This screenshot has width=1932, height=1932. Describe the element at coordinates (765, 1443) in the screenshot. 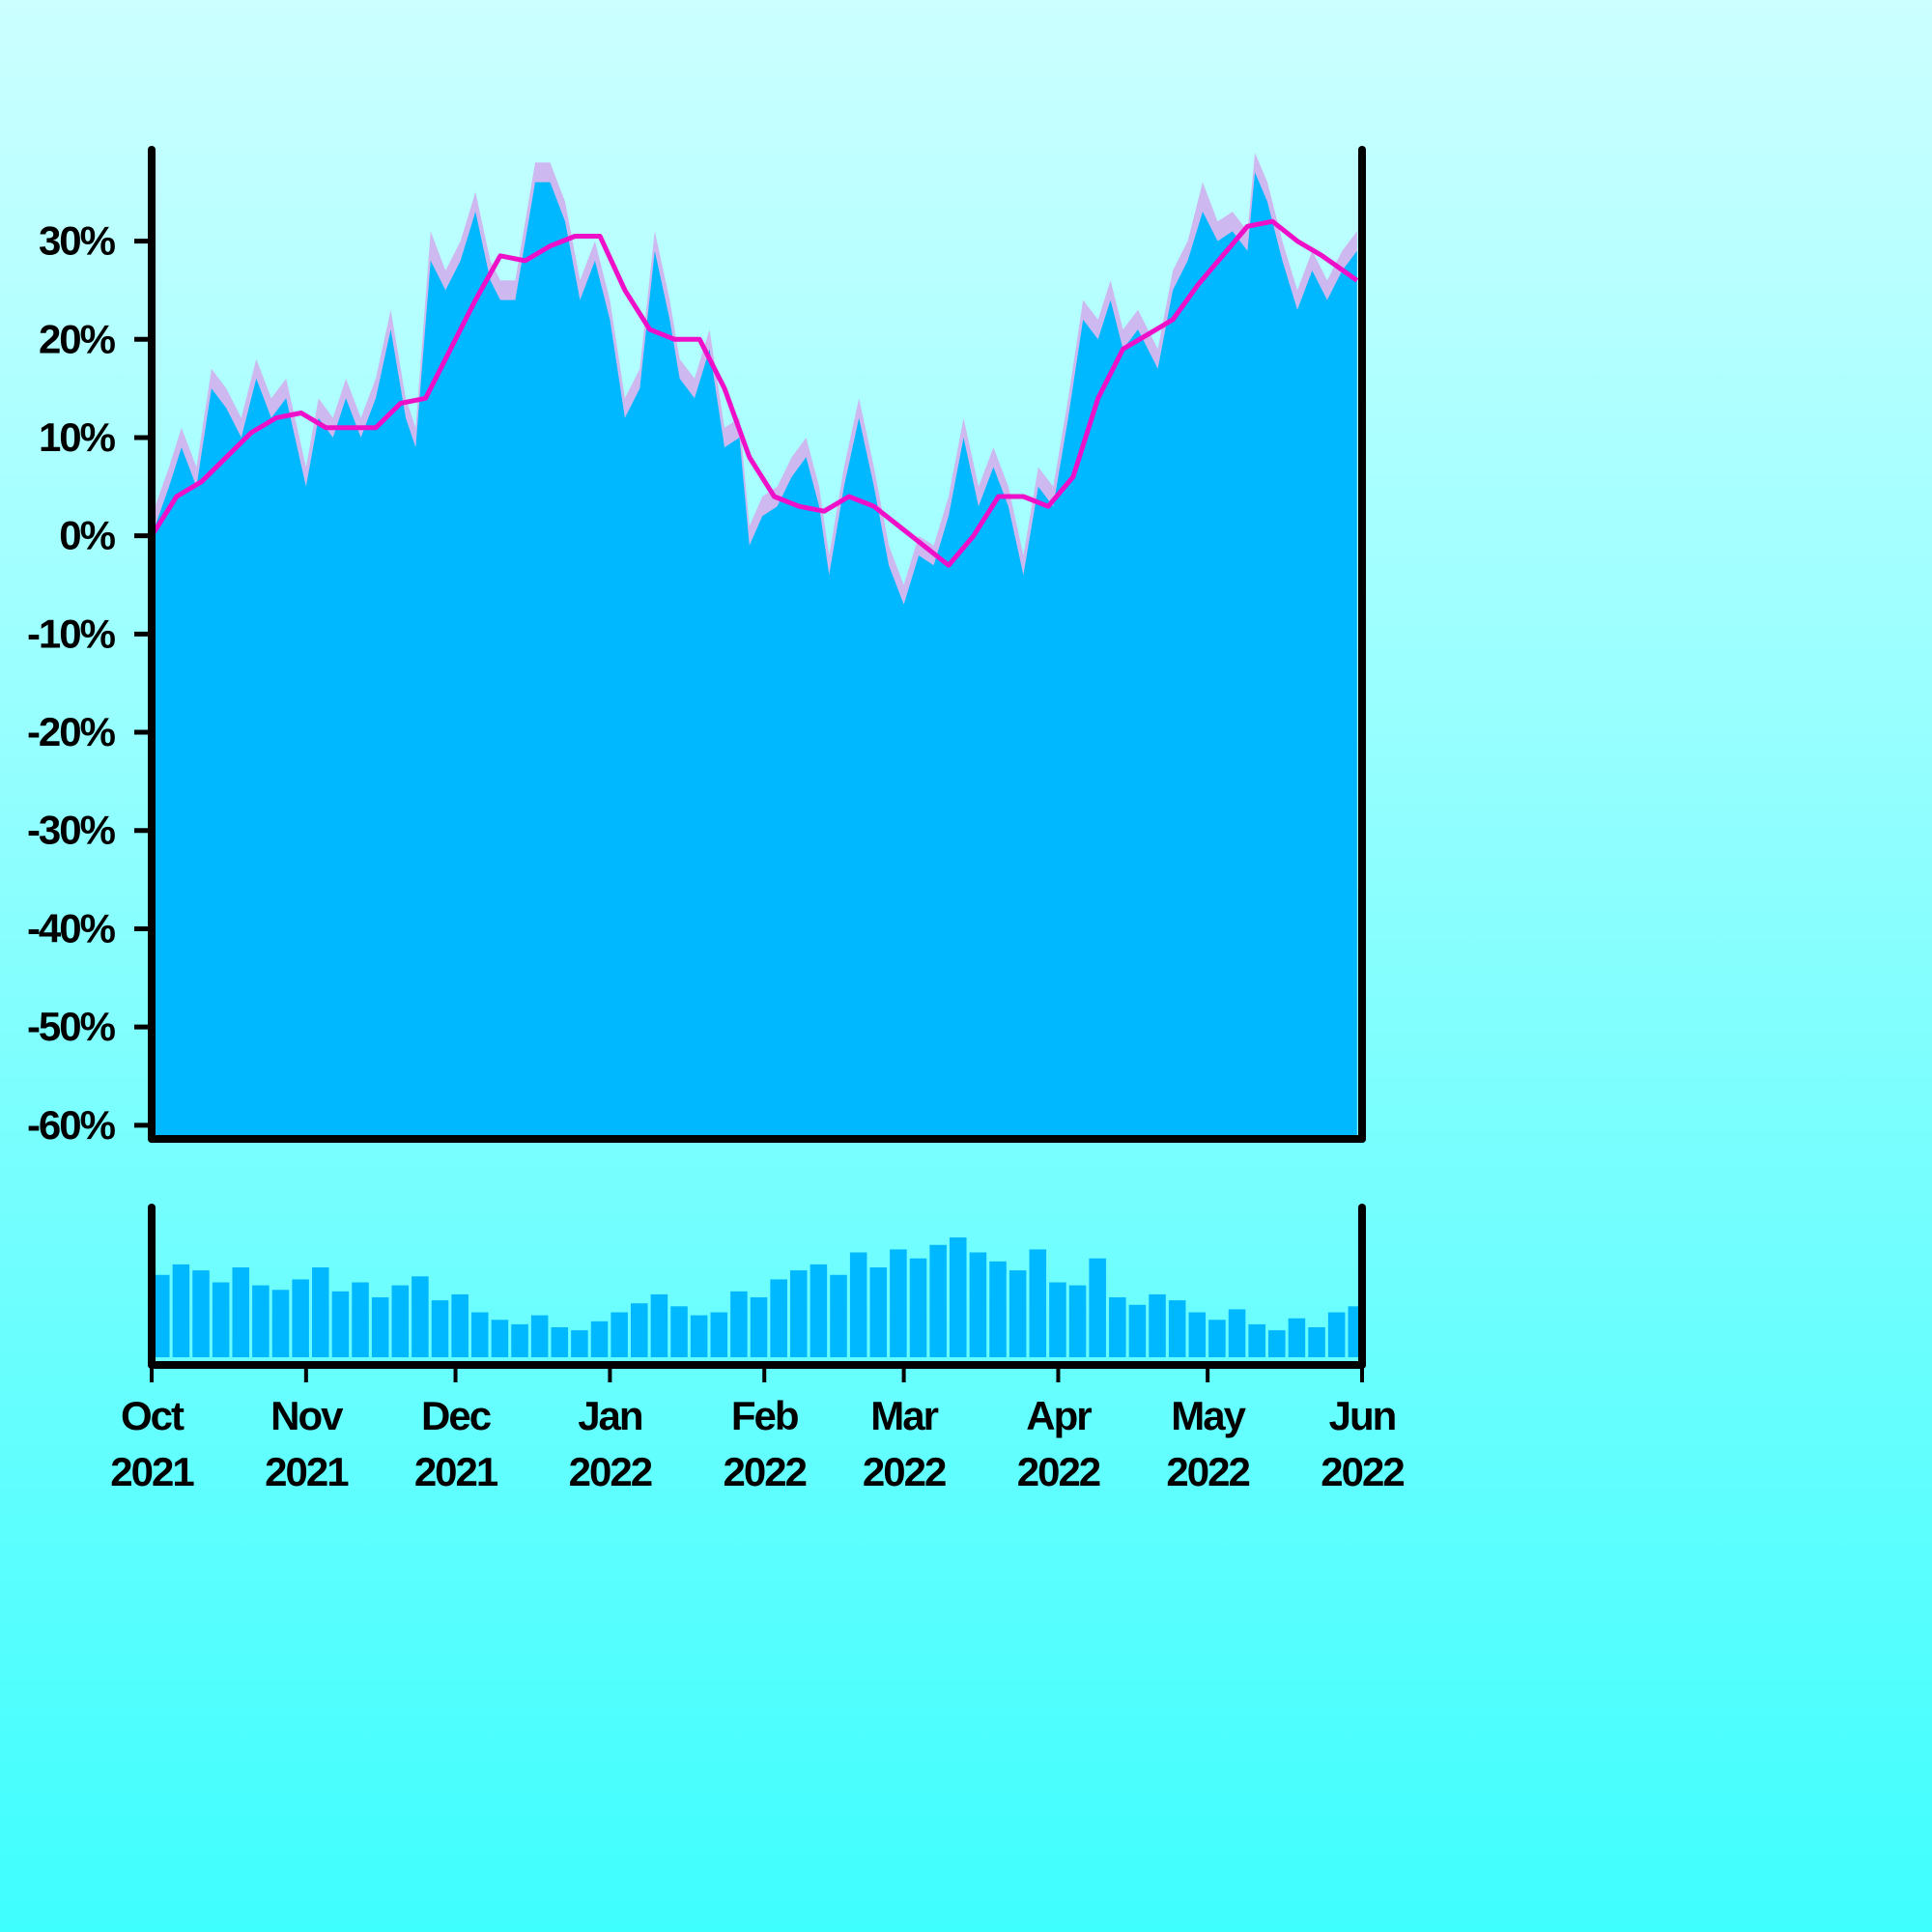

I see `x-tick-label: Feb 2022` at that location.